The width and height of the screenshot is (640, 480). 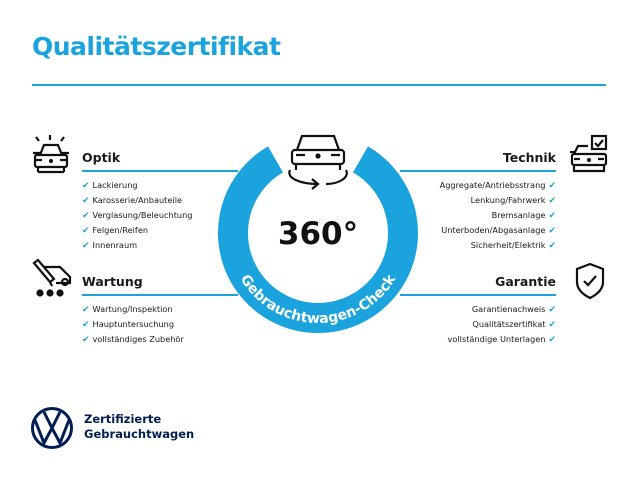 What do you see at coordinates (101, 157) in the screenshot?
I see `section-heading: Optik` at bounding box center [101, 157].